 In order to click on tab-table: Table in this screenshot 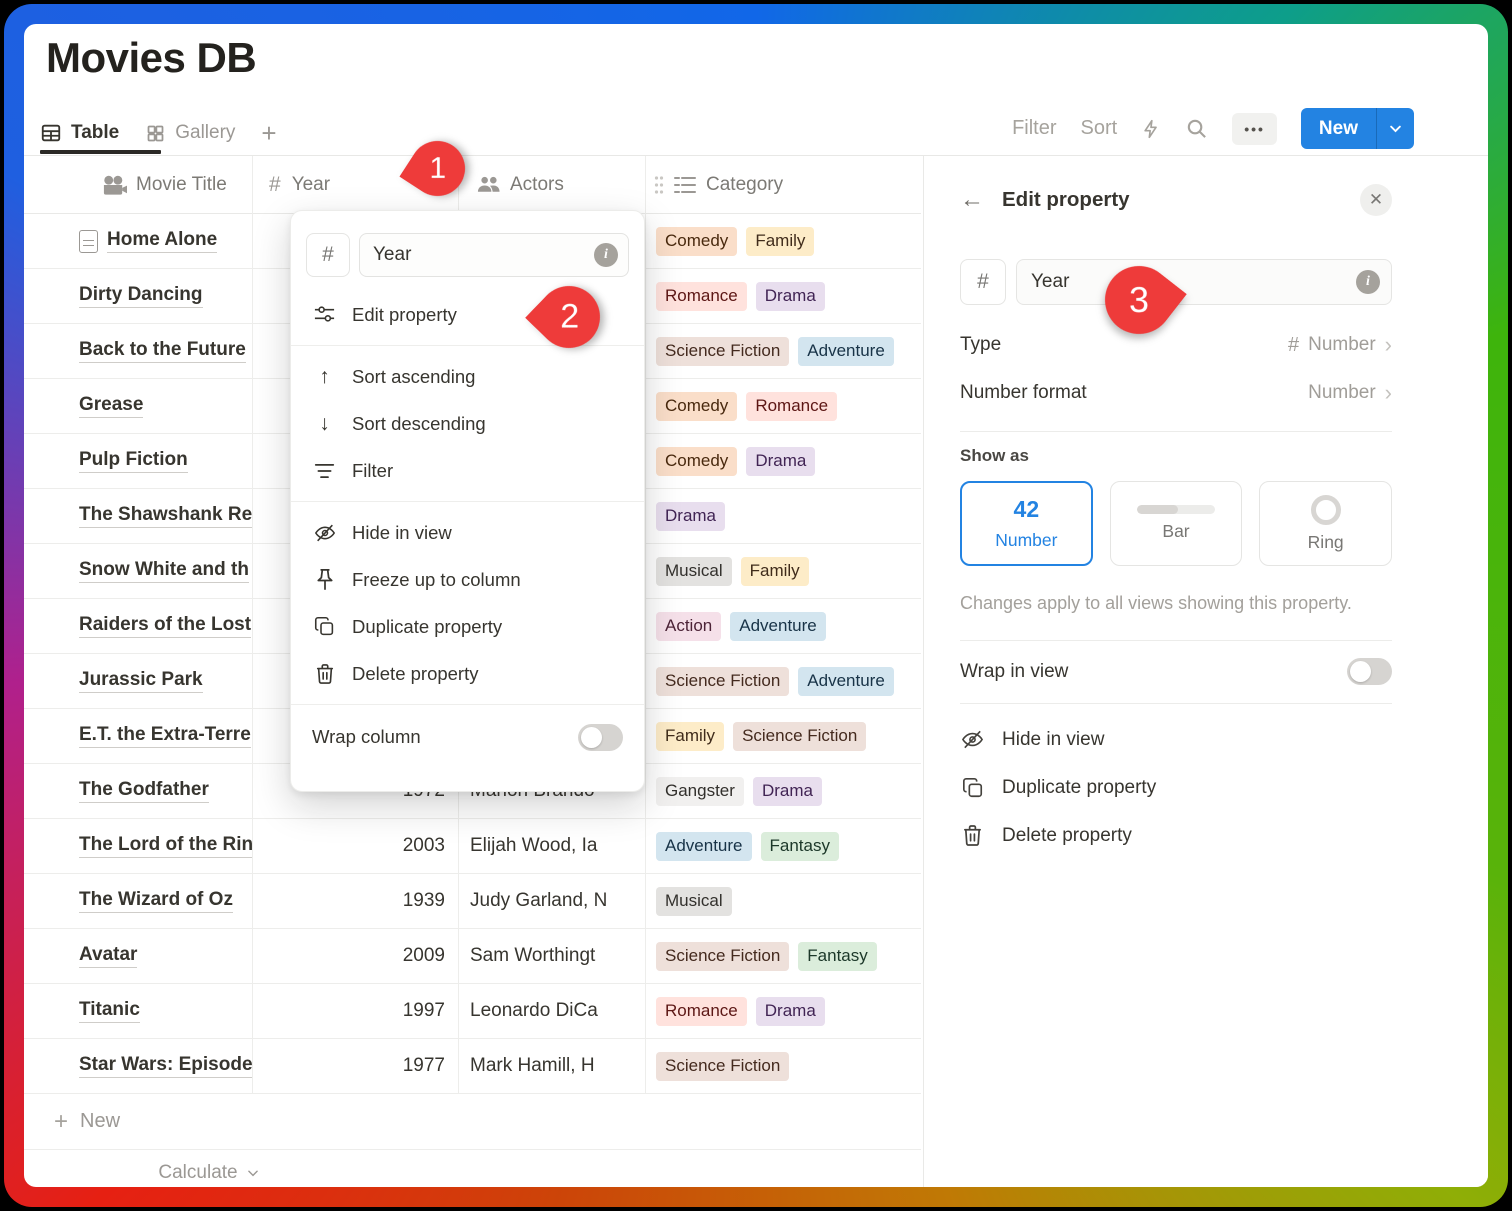, I will do `click(79, 133)`.